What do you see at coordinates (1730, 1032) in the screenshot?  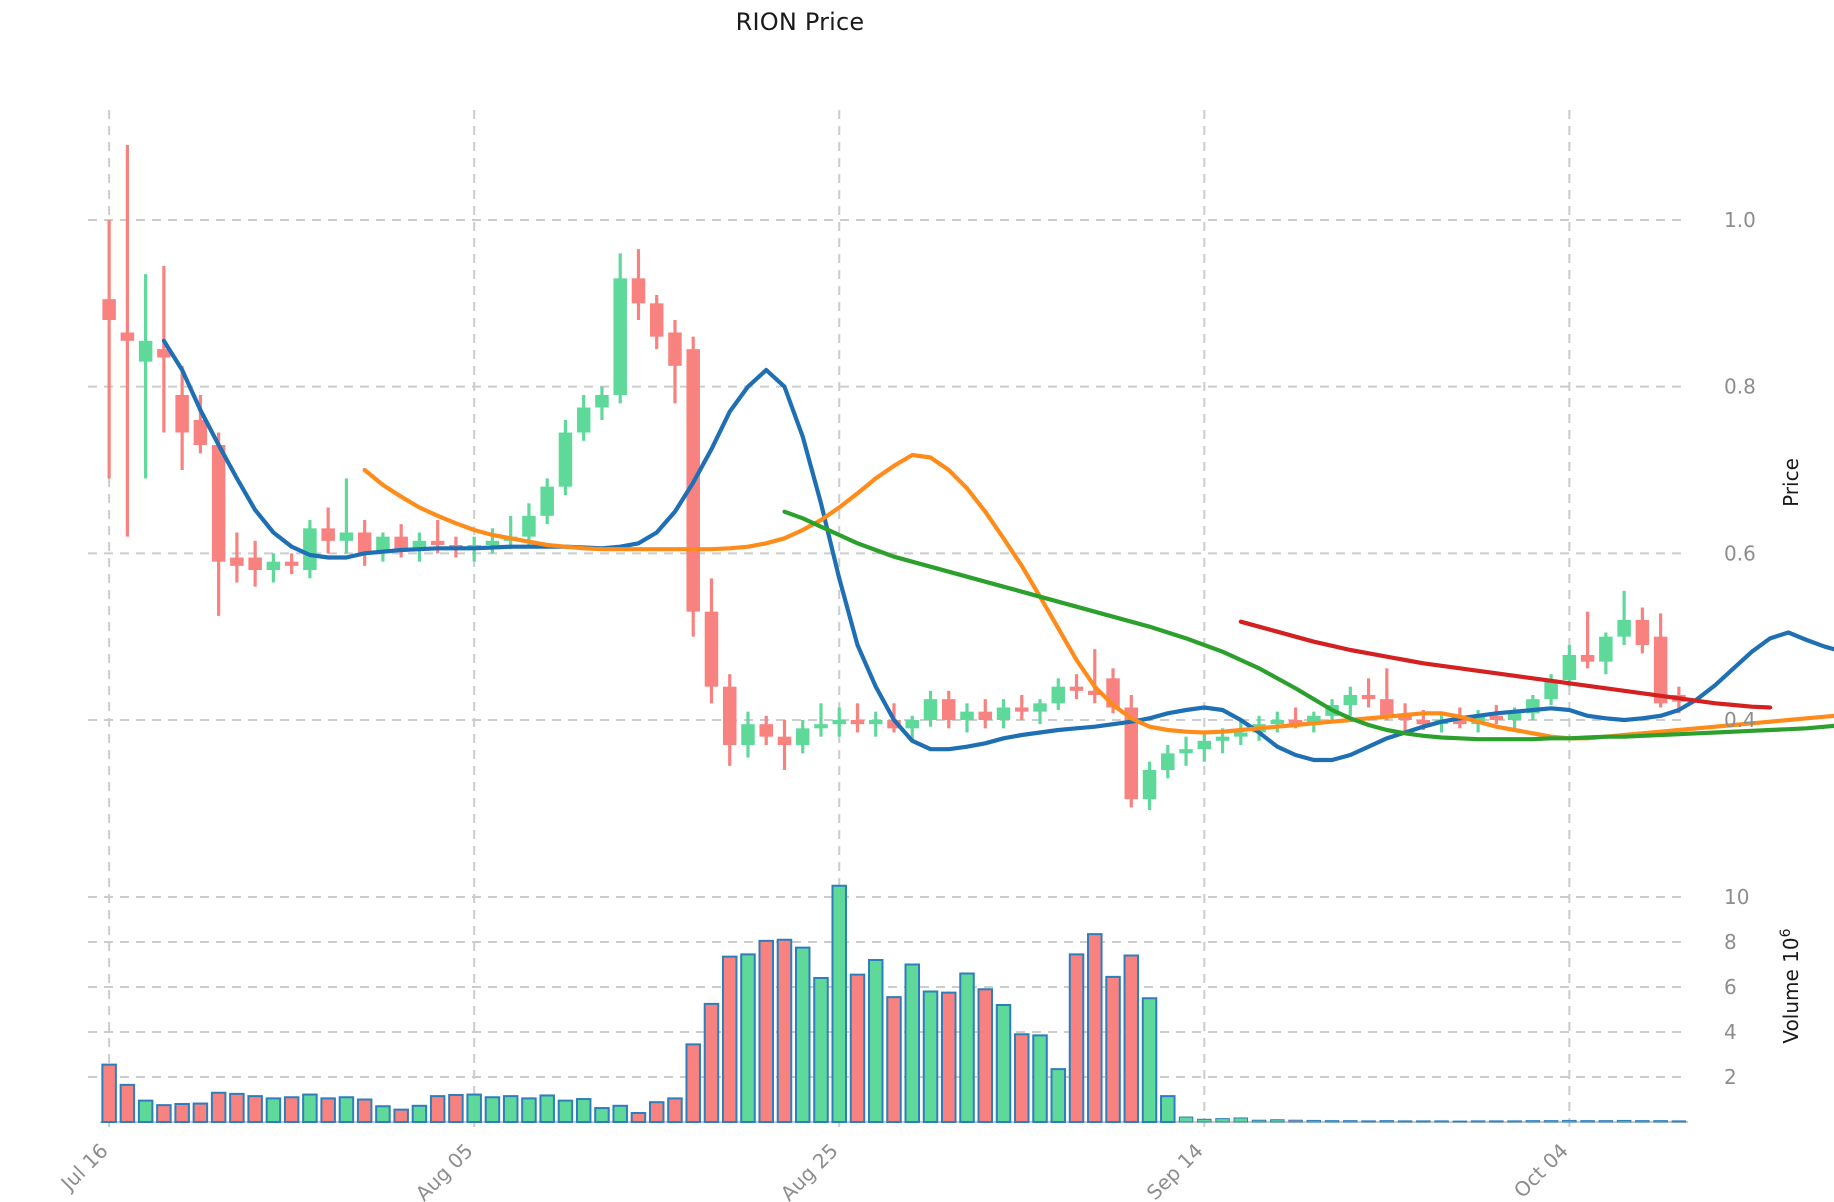 I see `volume-tick-label: 4` at bounding box center [1730, 1032].